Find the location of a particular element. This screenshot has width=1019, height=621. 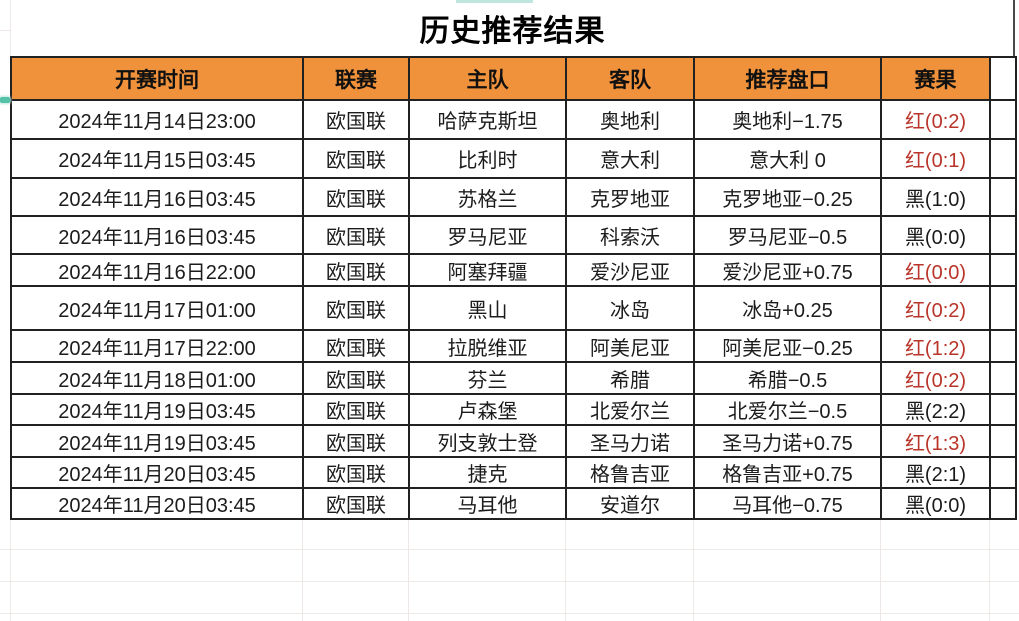

cell-handicap: 格鲁吉亚+0.75 is located at coordinates (787, 472).